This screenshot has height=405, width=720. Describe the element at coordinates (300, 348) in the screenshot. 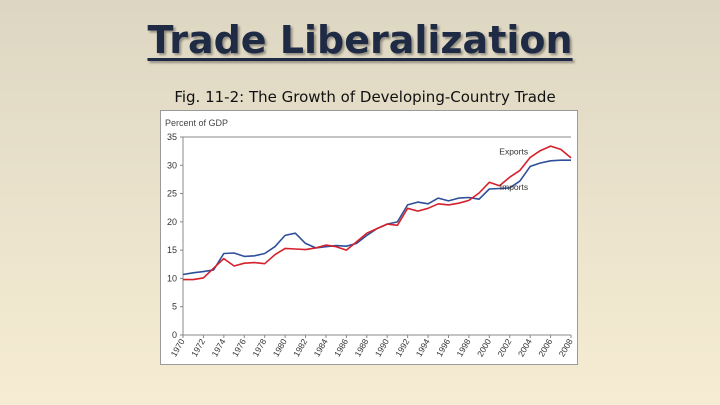

I see `x-tick-label: 1982` at that location.